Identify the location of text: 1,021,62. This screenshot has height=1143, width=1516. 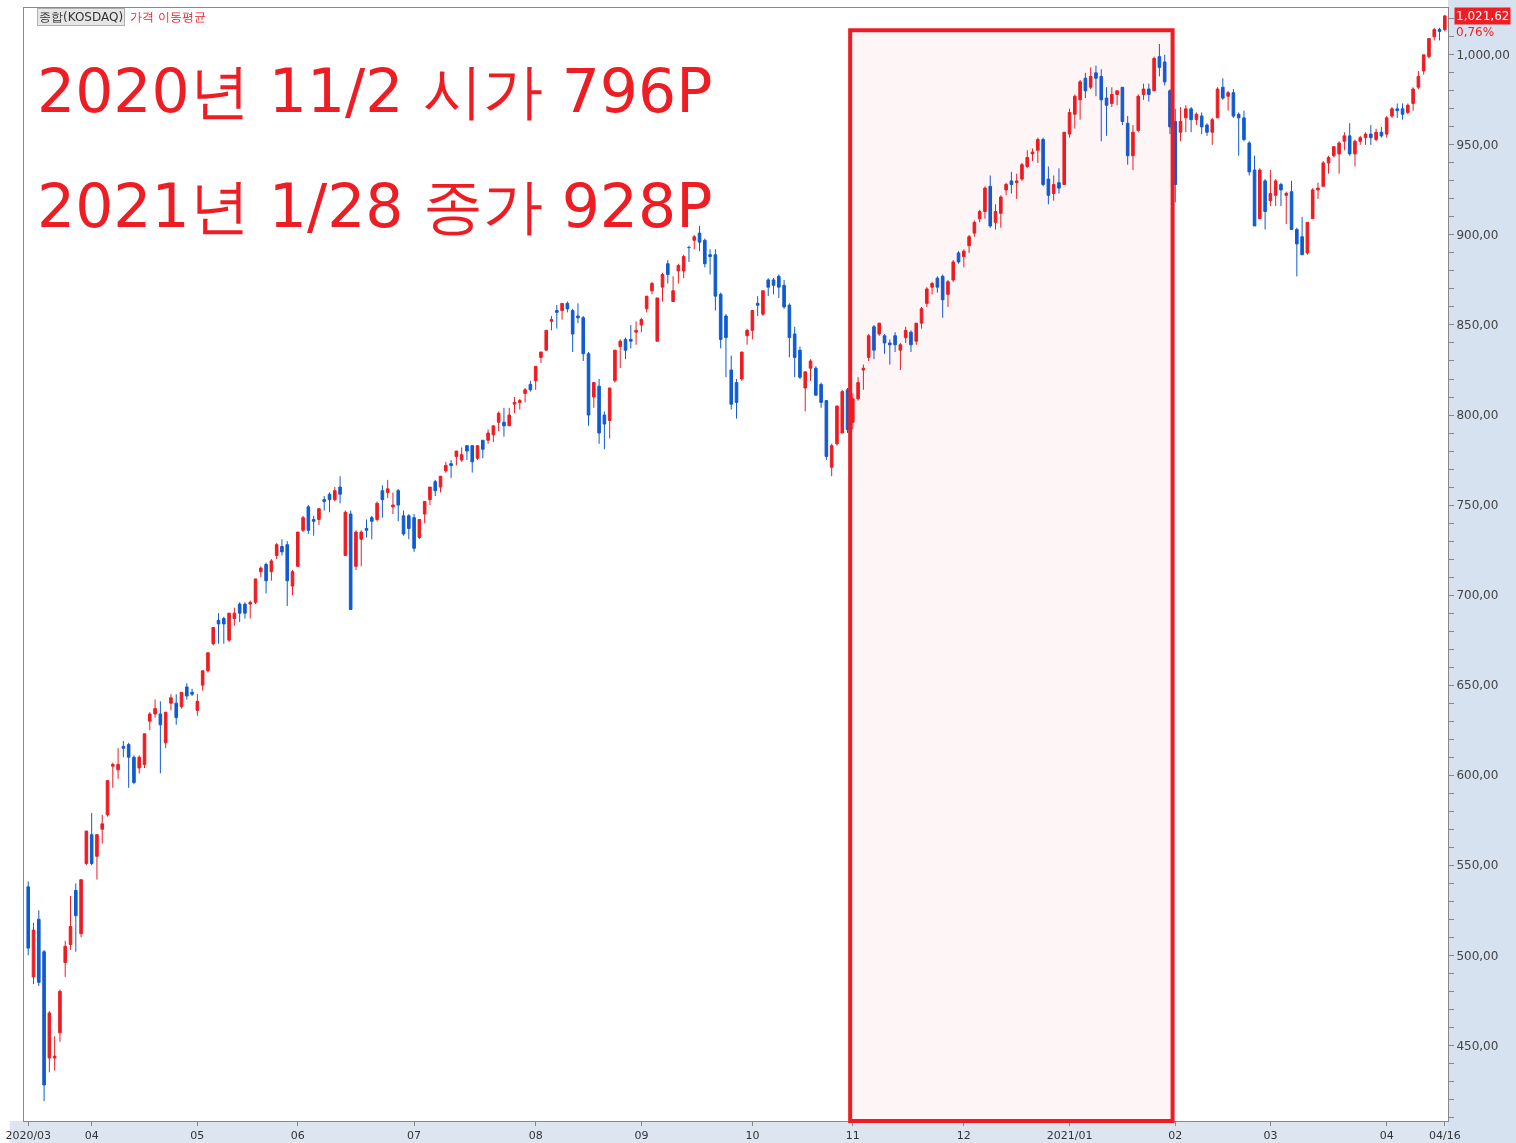
(1483, 16).